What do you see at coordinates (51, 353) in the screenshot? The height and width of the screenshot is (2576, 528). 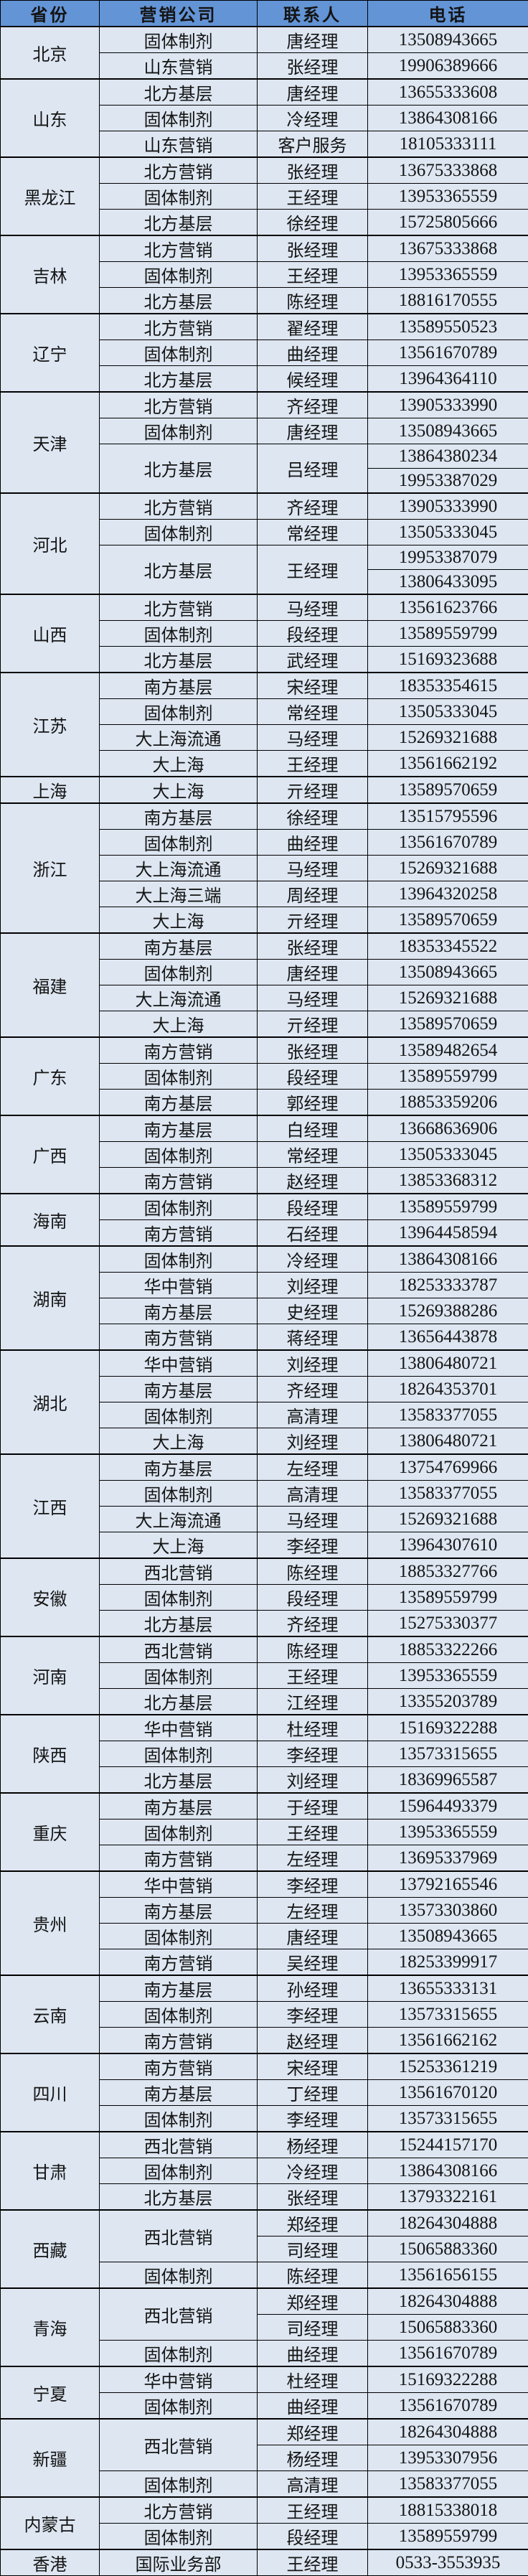 I see `province-cell: 辽宁` at bounding box center [51, 353].